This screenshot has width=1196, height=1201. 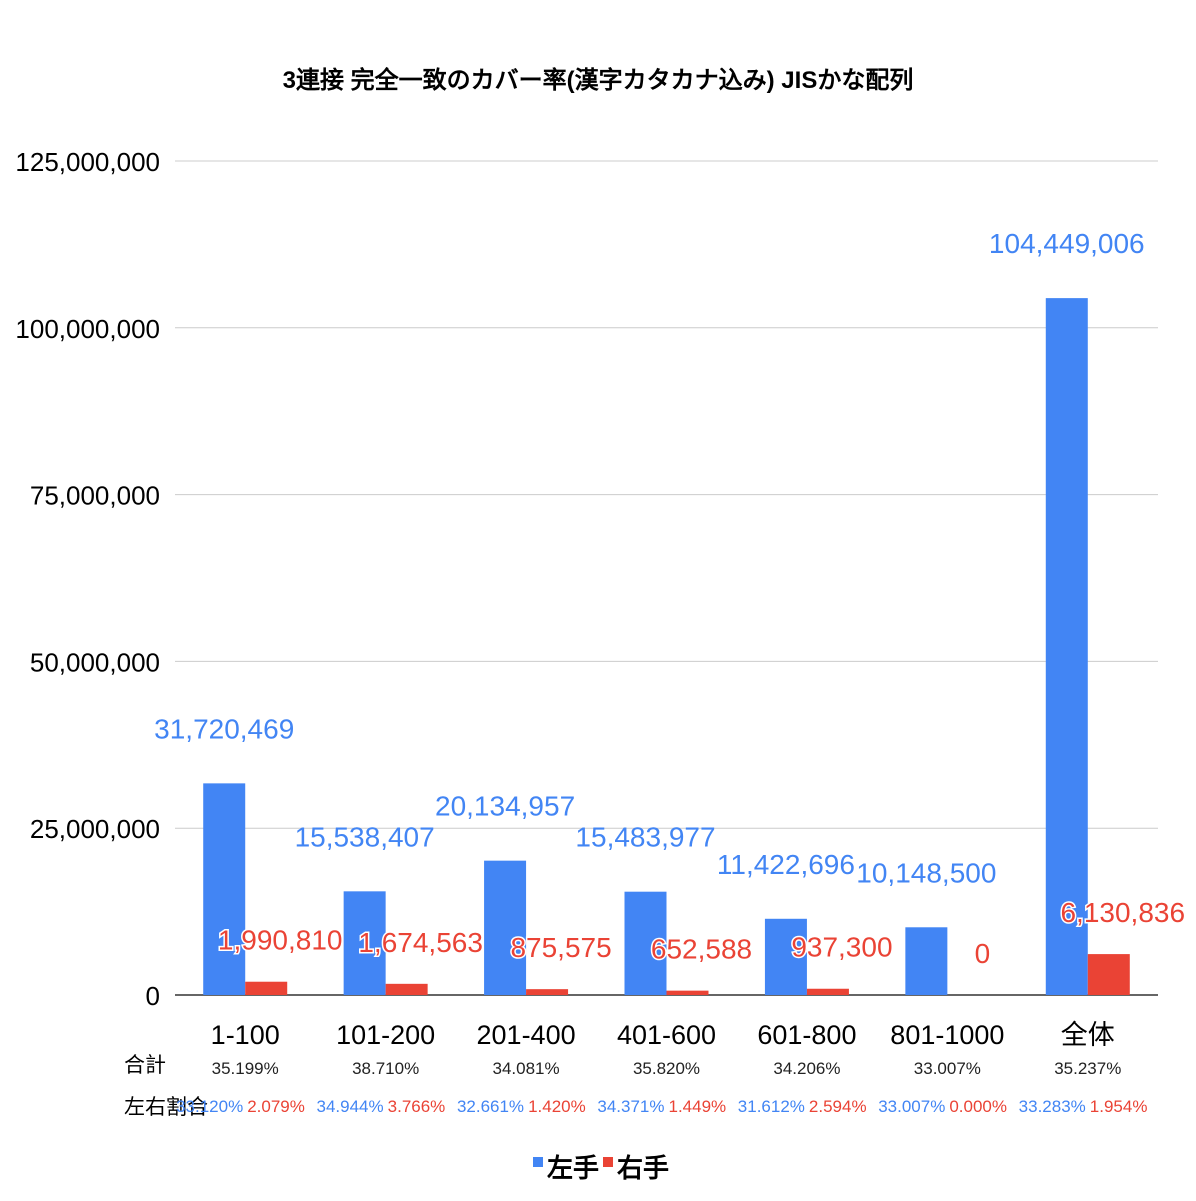 What do you see at coordinates (245, 1035) in the screenshot?
I see `x-tick-label: 1-100` at bounding box center [245, 1035].